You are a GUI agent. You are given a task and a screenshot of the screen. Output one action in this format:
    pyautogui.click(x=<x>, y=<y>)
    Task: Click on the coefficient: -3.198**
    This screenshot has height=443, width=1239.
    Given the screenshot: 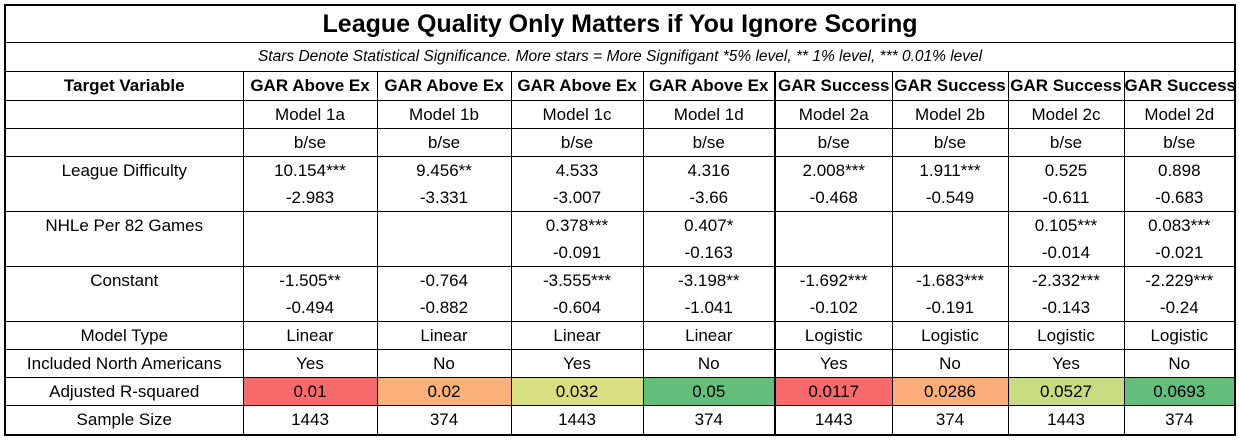 What is the action you would take?
    pyautogui.click(x=708, y=280)
    